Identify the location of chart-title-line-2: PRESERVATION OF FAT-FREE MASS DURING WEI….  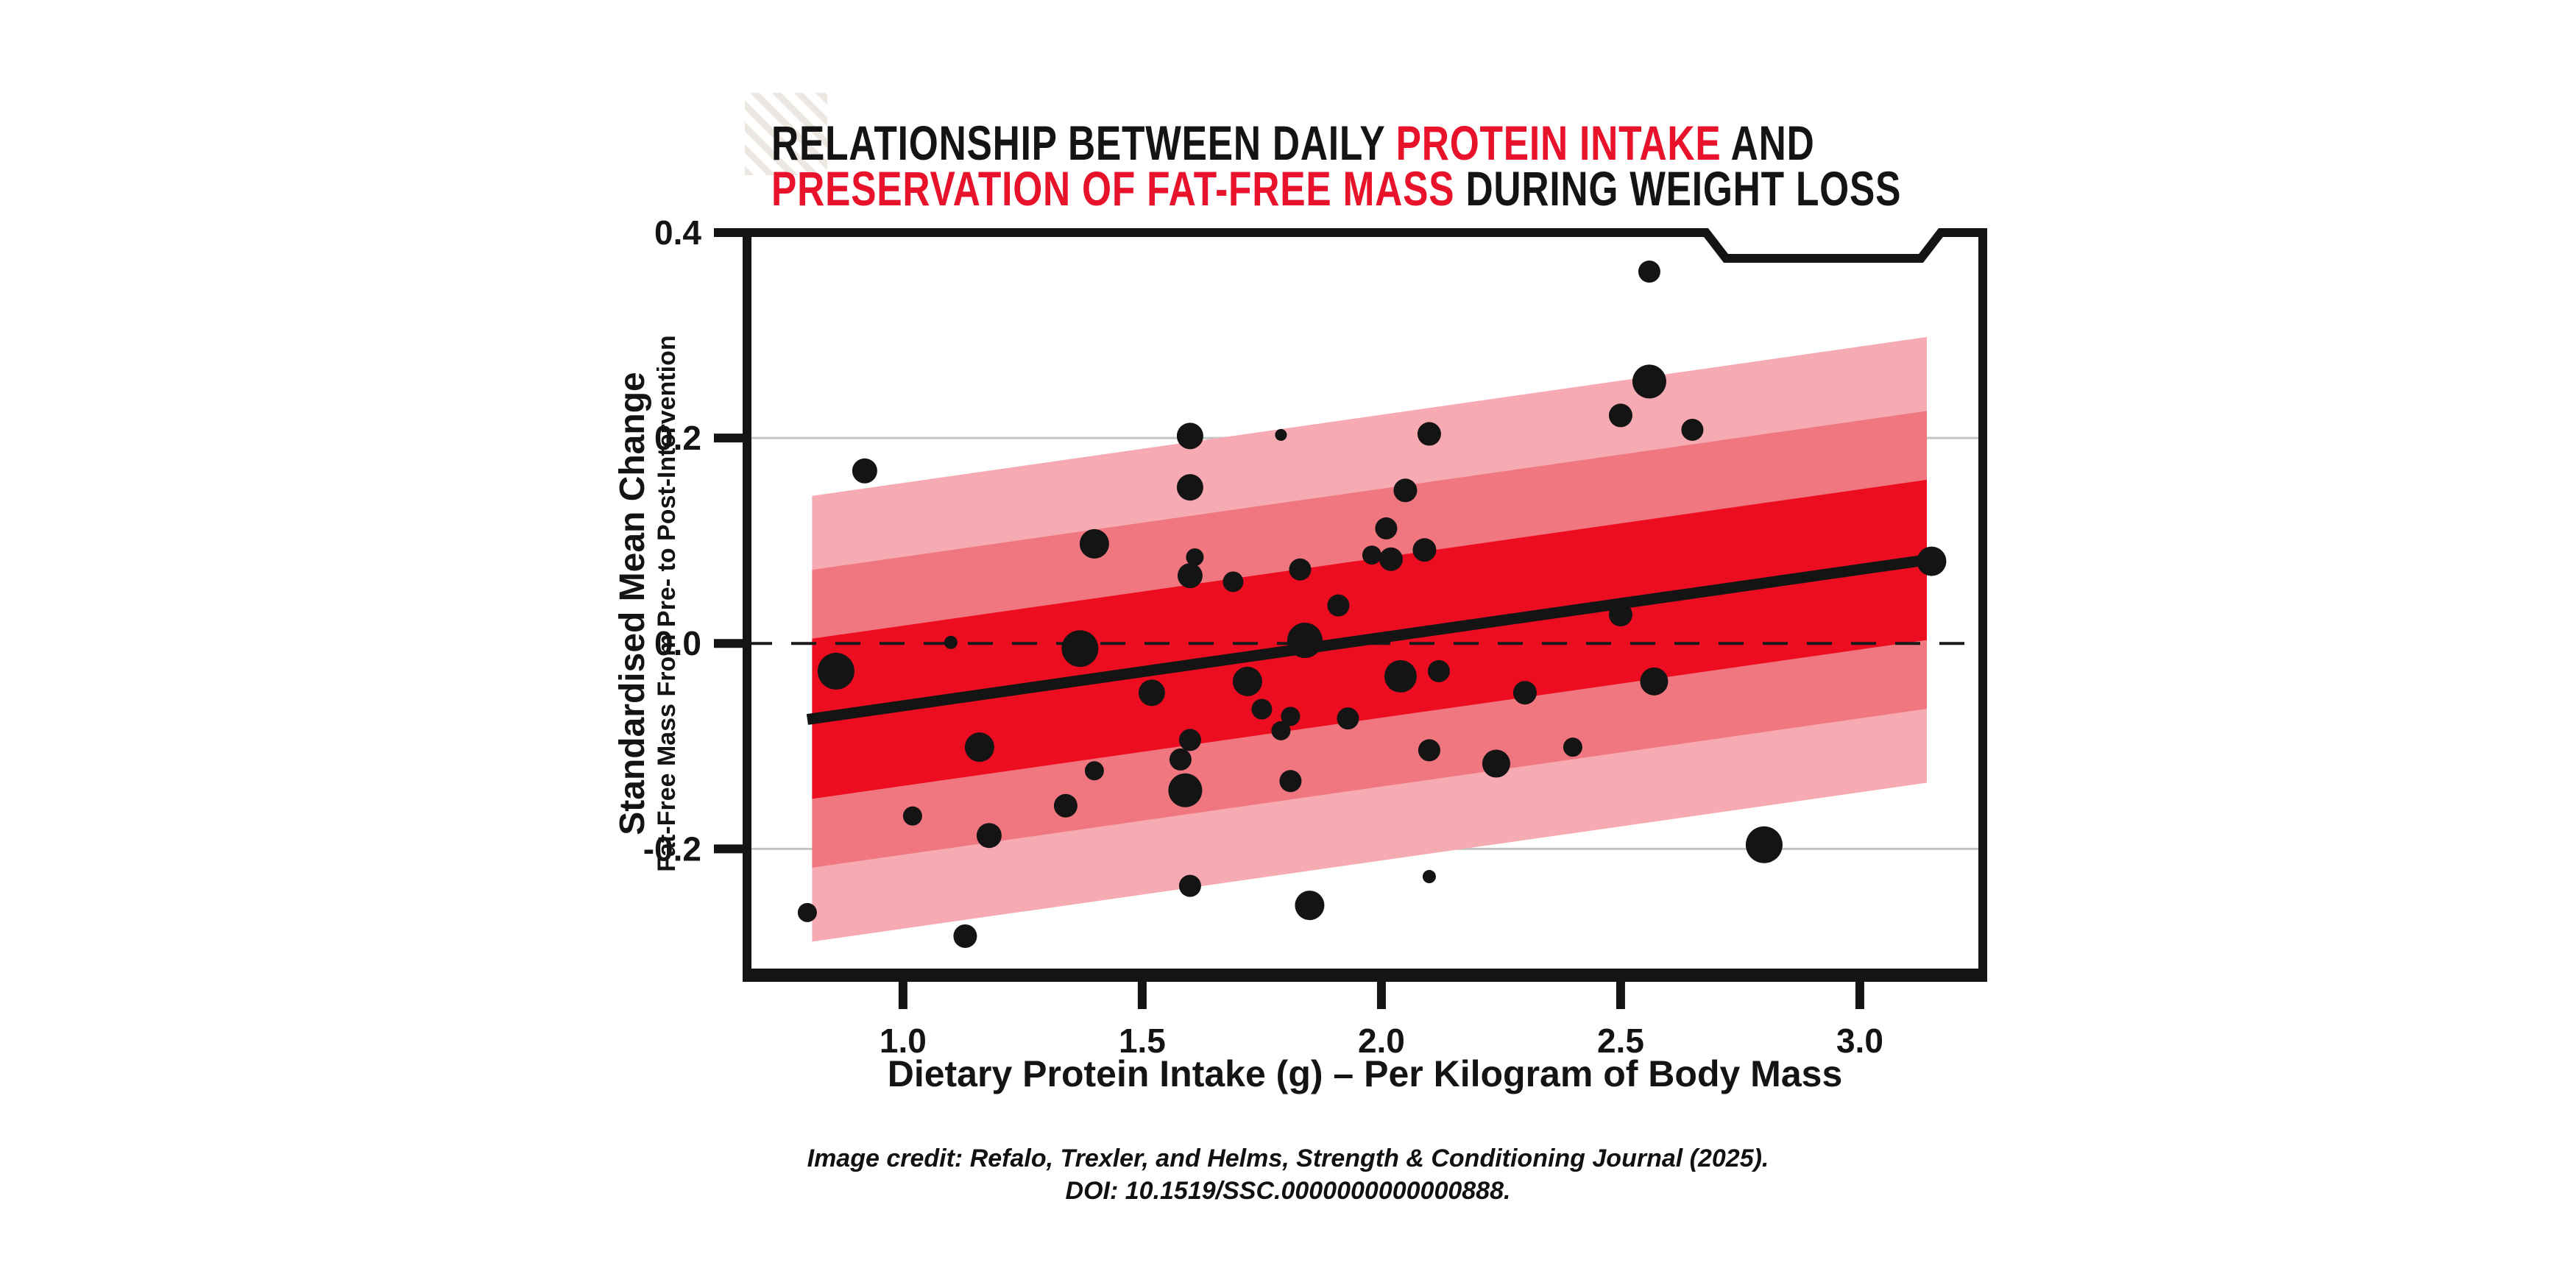
(1336, 188).